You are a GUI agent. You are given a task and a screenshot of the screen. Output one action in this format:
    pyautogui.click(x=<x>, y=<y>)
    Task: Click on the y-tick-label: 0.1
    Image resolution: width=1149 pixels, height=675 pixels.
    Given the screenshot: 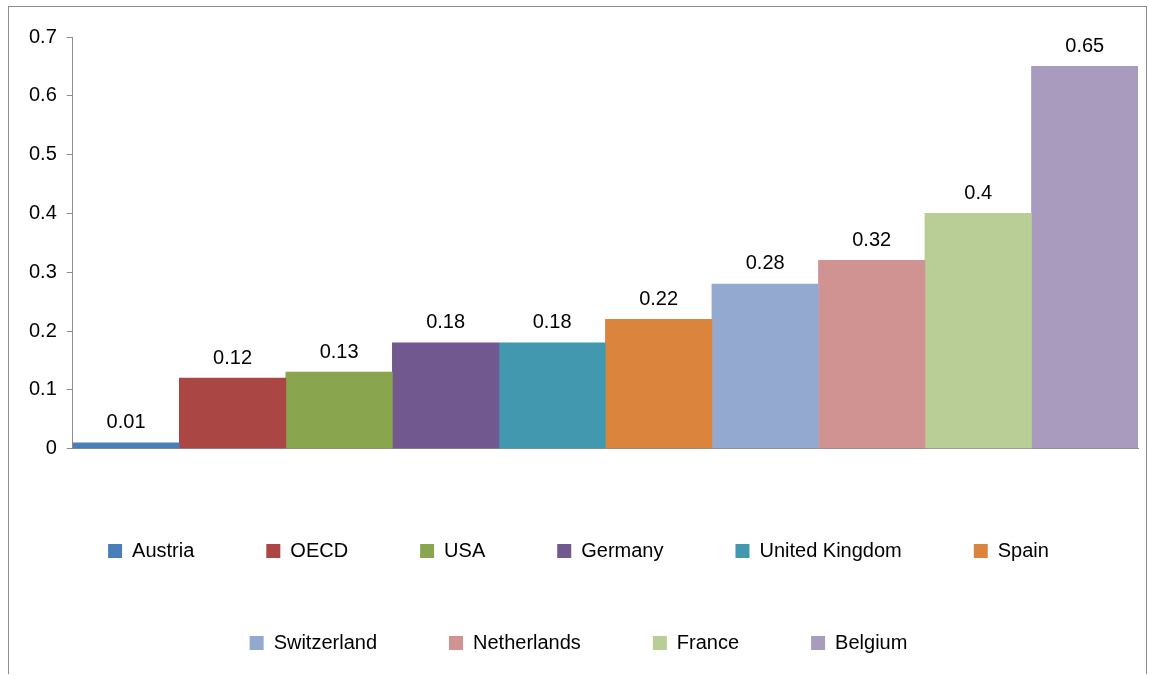 What is the action you would take?
    pyautogui.click(x=42, y=388)
    